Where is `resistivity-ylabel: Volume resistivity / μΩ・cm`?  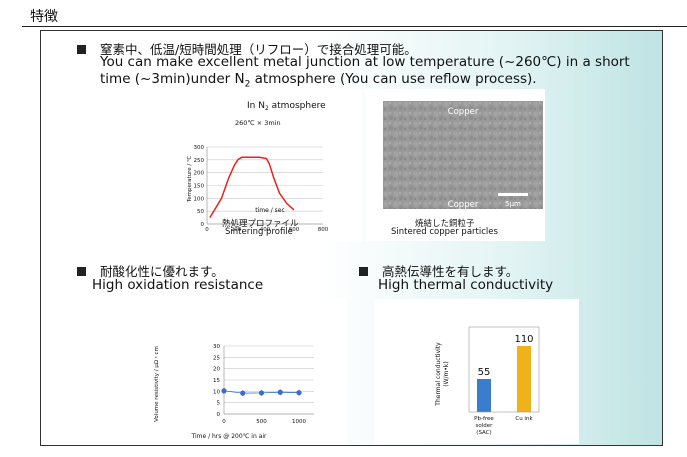 resistivity-ylabel: Volume resistivity / μΩ・cm is located at coordinates (157, 384).